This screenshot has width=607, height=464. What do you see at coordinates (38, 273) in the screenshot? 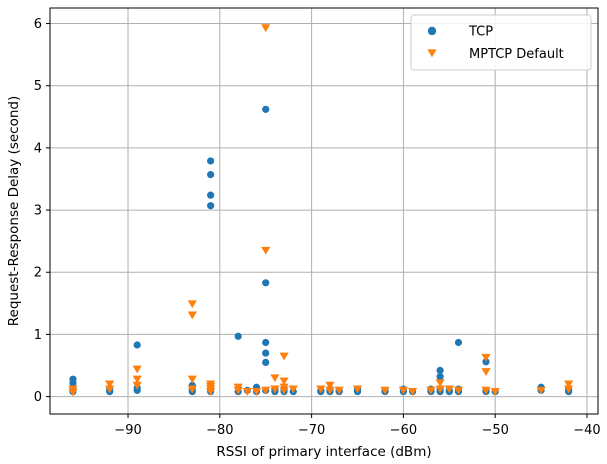
I see `y-tick-label: 2` at bounding box center [38, 273].